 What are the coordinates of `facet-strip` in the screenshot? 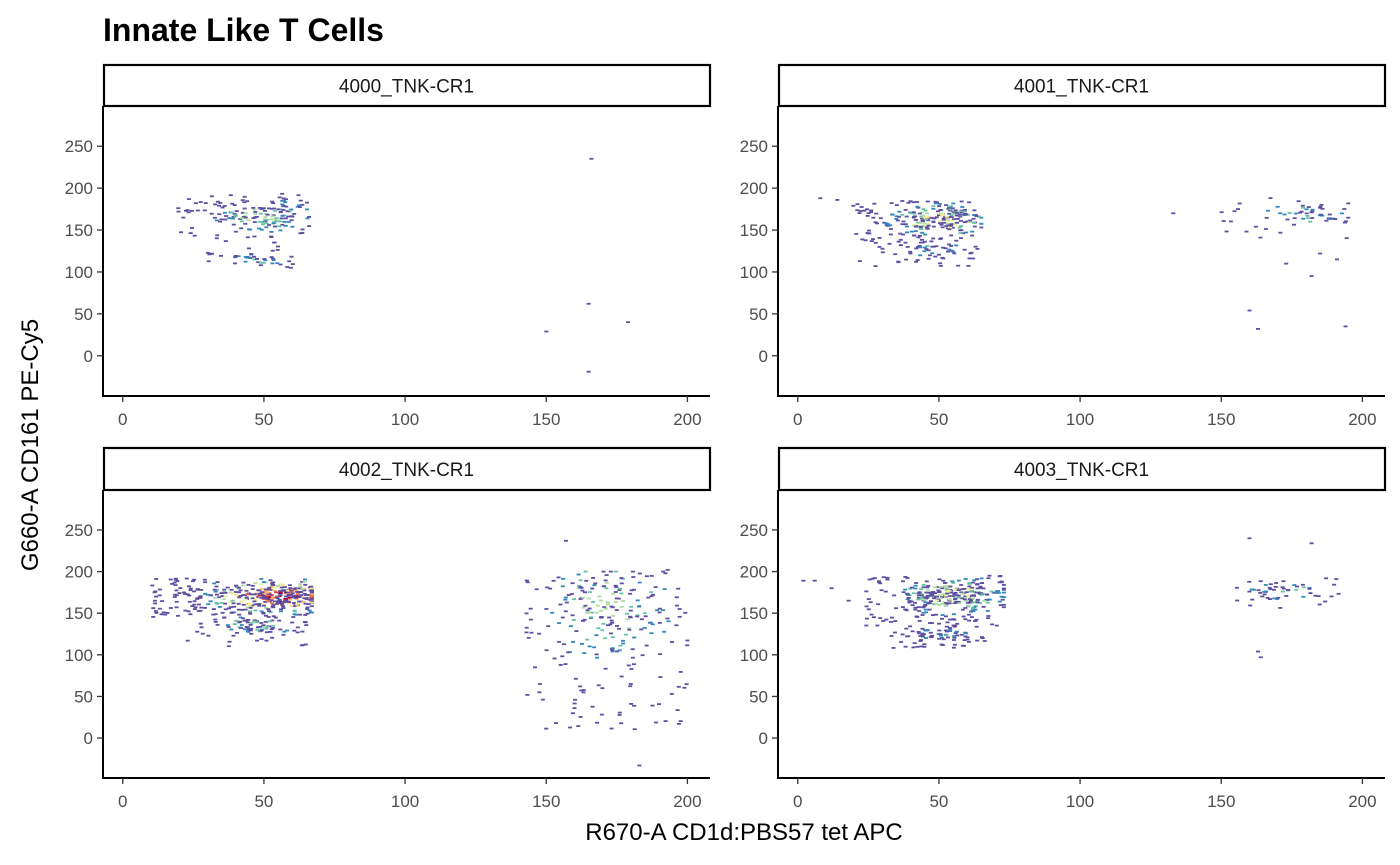 It's located at (1082, 85).